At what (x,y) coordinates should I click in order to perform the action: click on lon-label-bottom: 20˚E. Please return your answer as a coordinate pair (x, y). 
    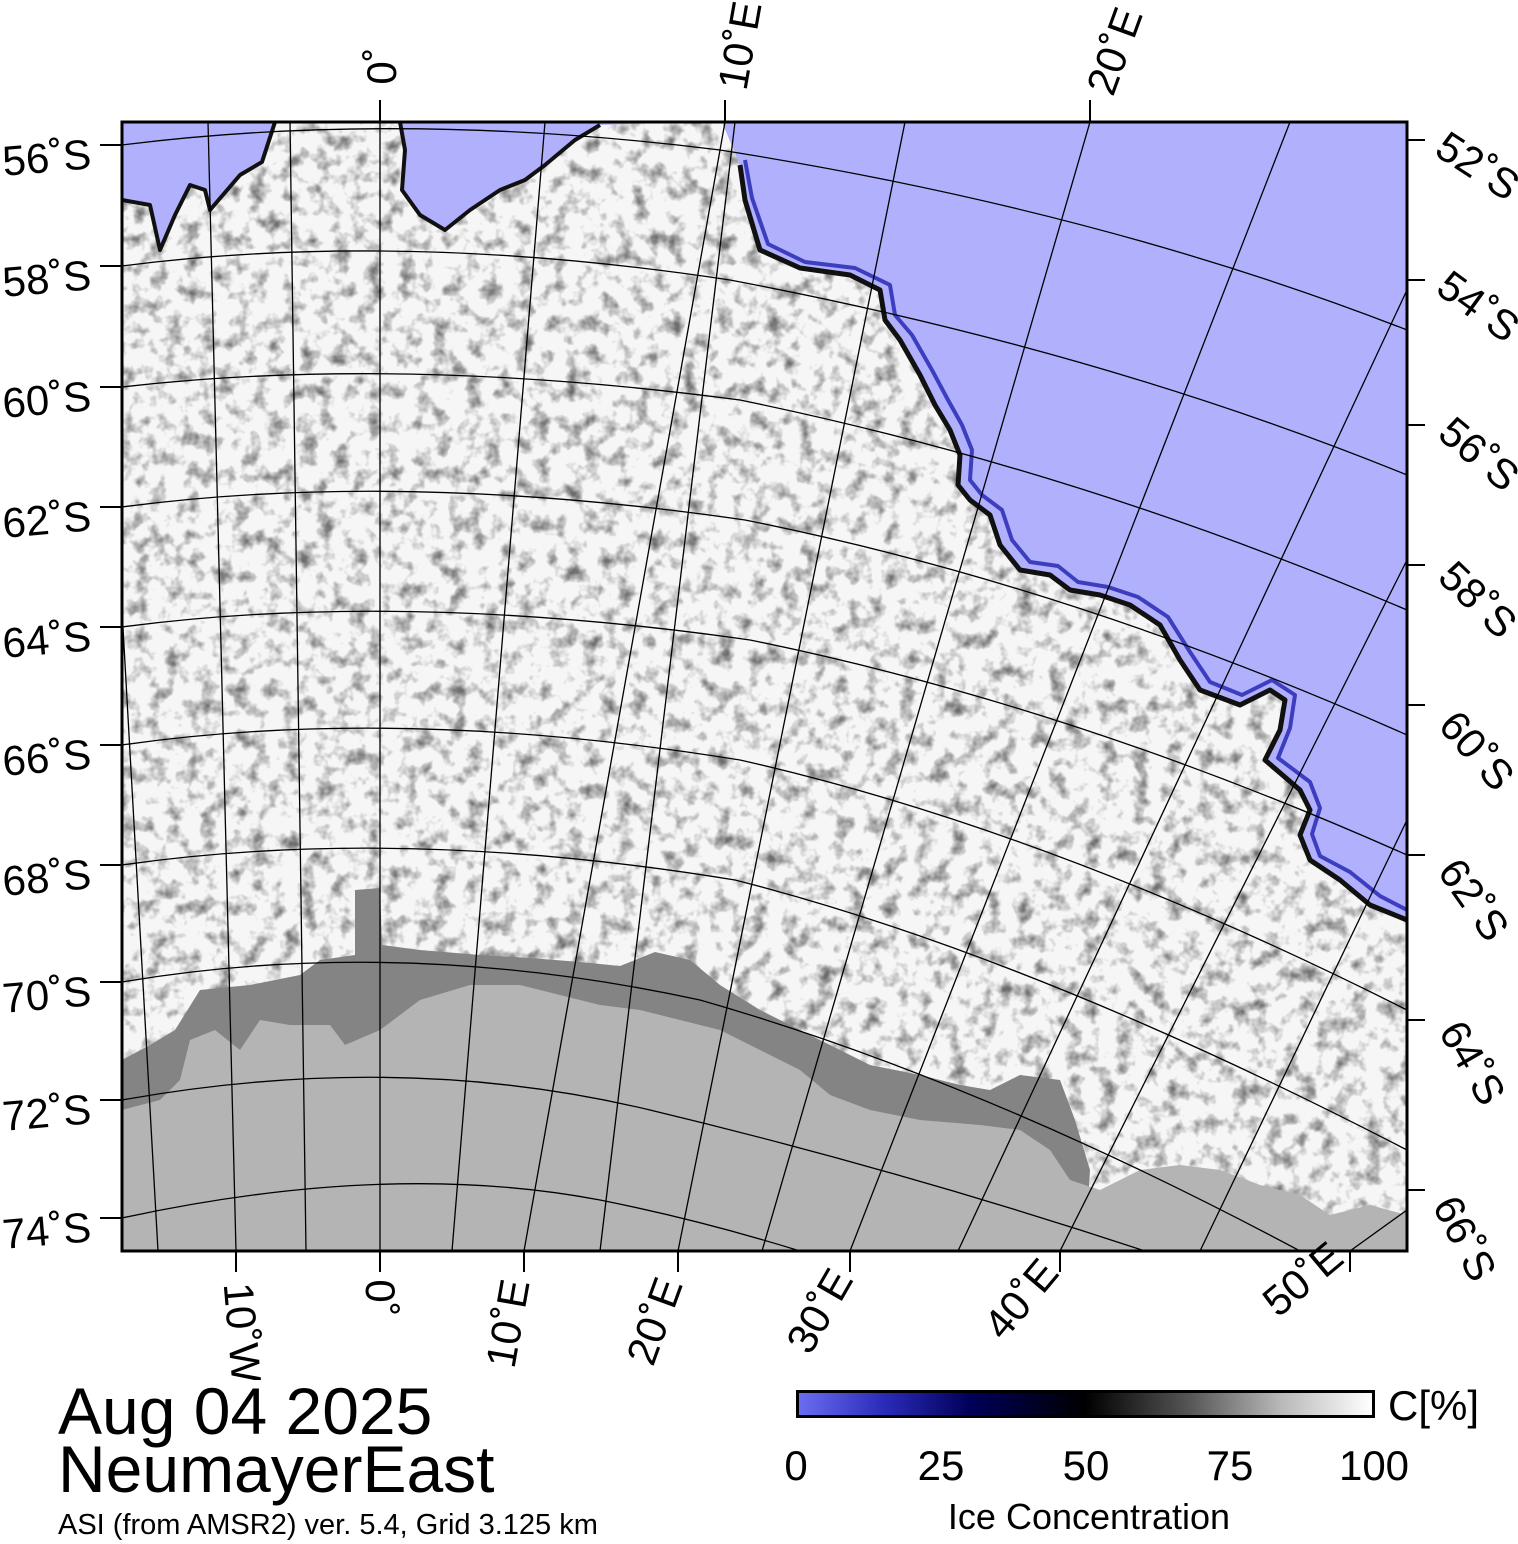
    Looking at the image, I should click on (654, 1320).